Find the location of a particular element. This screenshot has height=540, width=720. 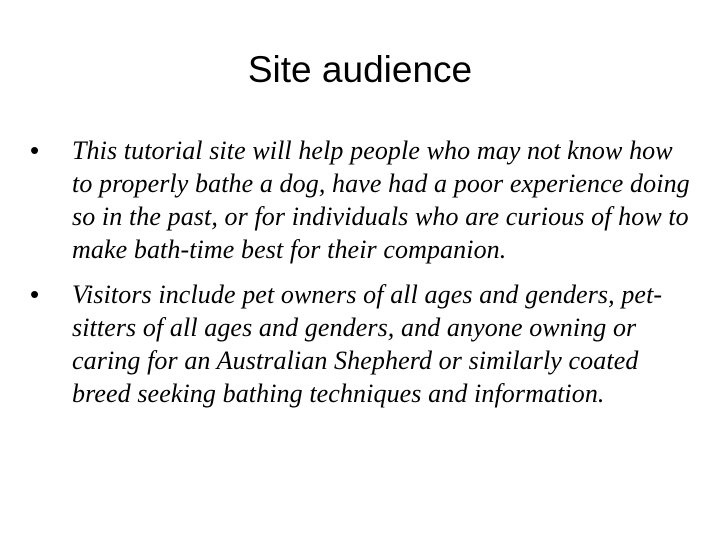

slide-title: Site audience is located at coordinates (360, 69).